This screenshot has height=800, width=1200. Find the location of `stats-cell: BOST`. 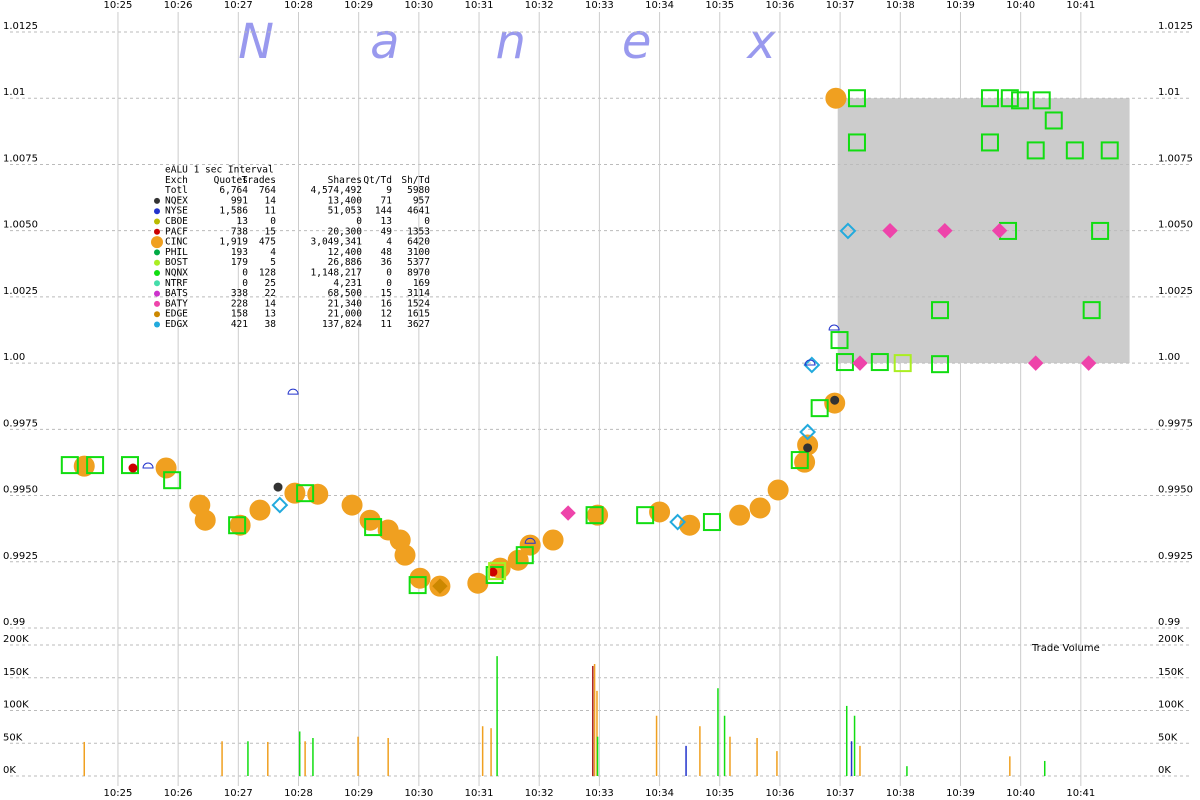

stats-cell: BOST is located at coordinates (176, 262).